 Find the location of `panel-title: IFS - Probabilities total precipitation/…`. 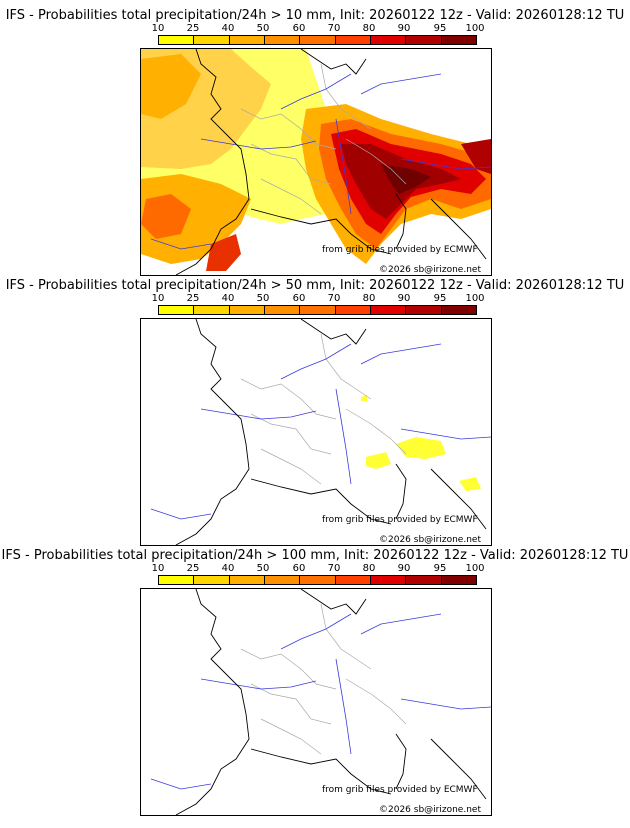

panel-title: IFS - Probabilities total precipitation/… is located at coordinates (315, 15).